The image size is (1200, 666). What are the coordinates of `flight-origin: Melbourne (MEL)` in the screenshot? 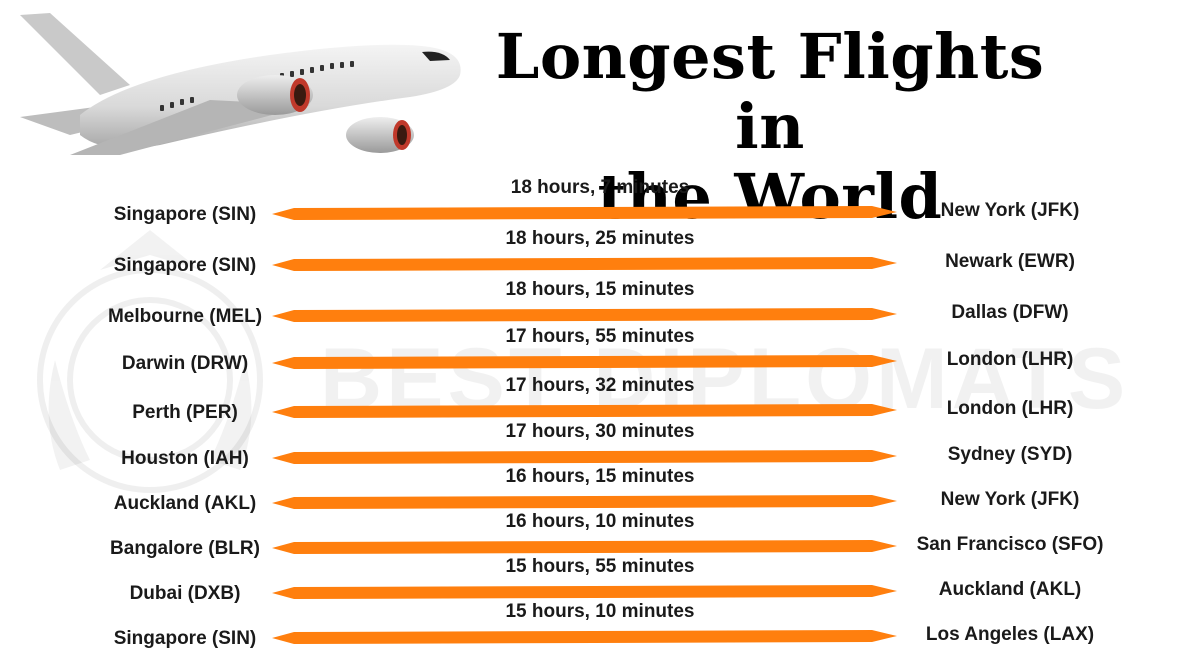 It's located at (185, 316).